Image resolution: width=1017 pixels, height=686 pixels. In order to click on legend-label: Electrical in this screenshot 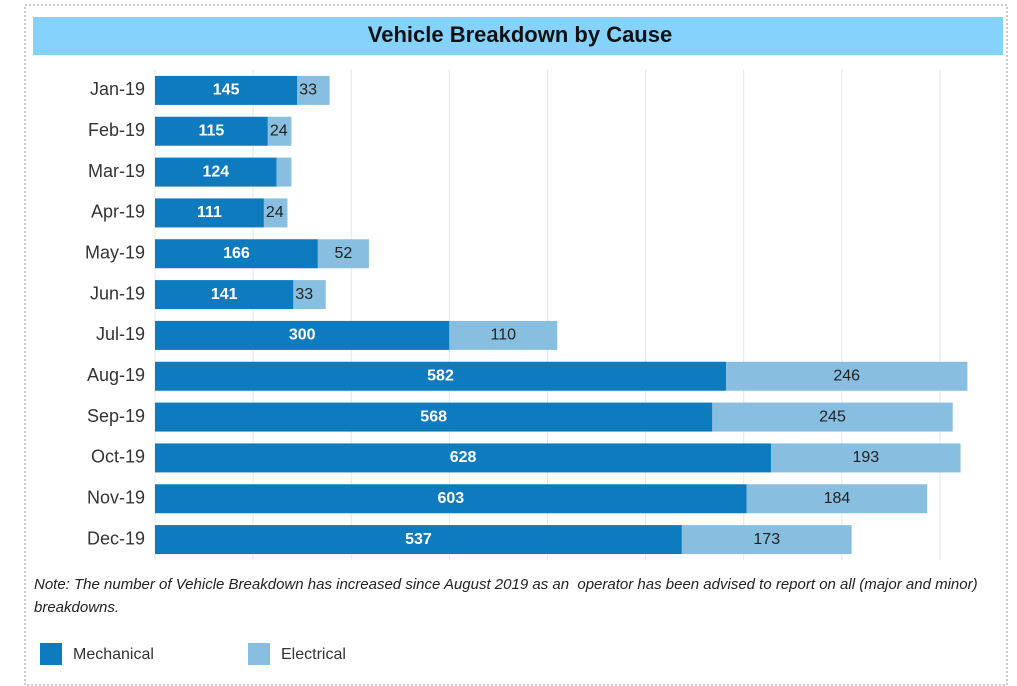, I will do `click(313, 654)`.